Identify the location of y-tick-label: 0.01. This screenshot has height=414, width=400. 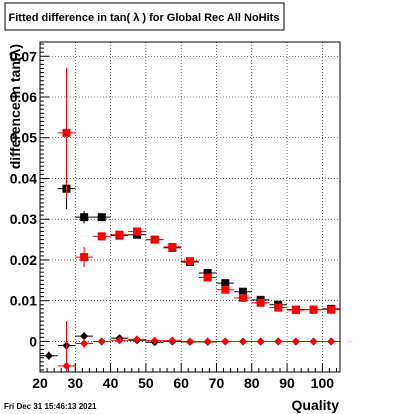
(23, 301).